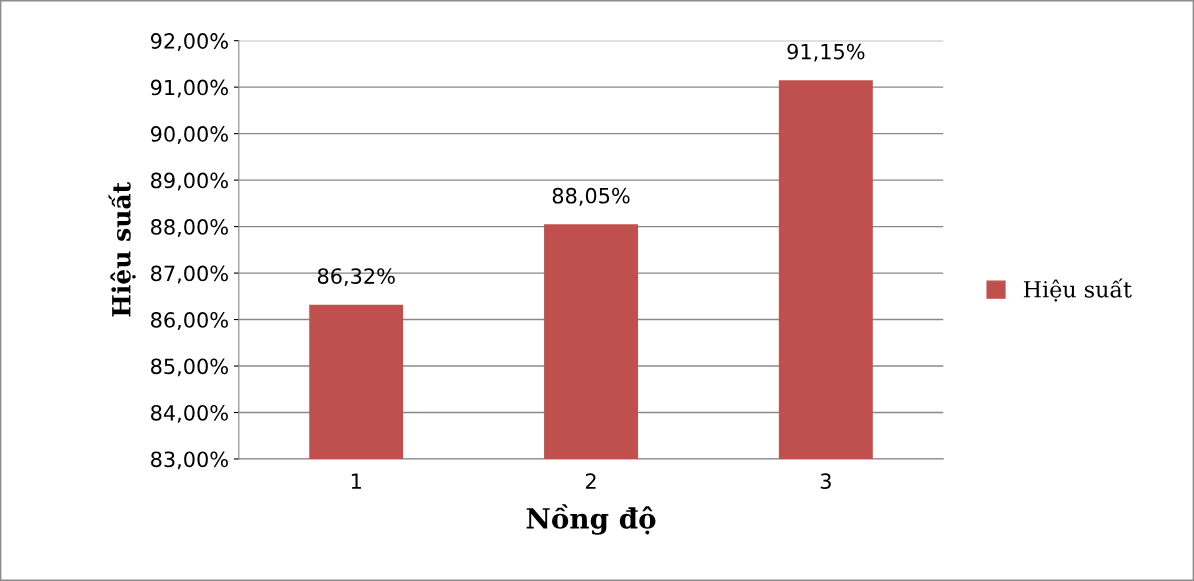 This screenshot has width=1194, height=581. What do you see at coordinates (826, 52) in the screenshot?
I see `data-label: 91,15%` at bounding box center [826, 52].